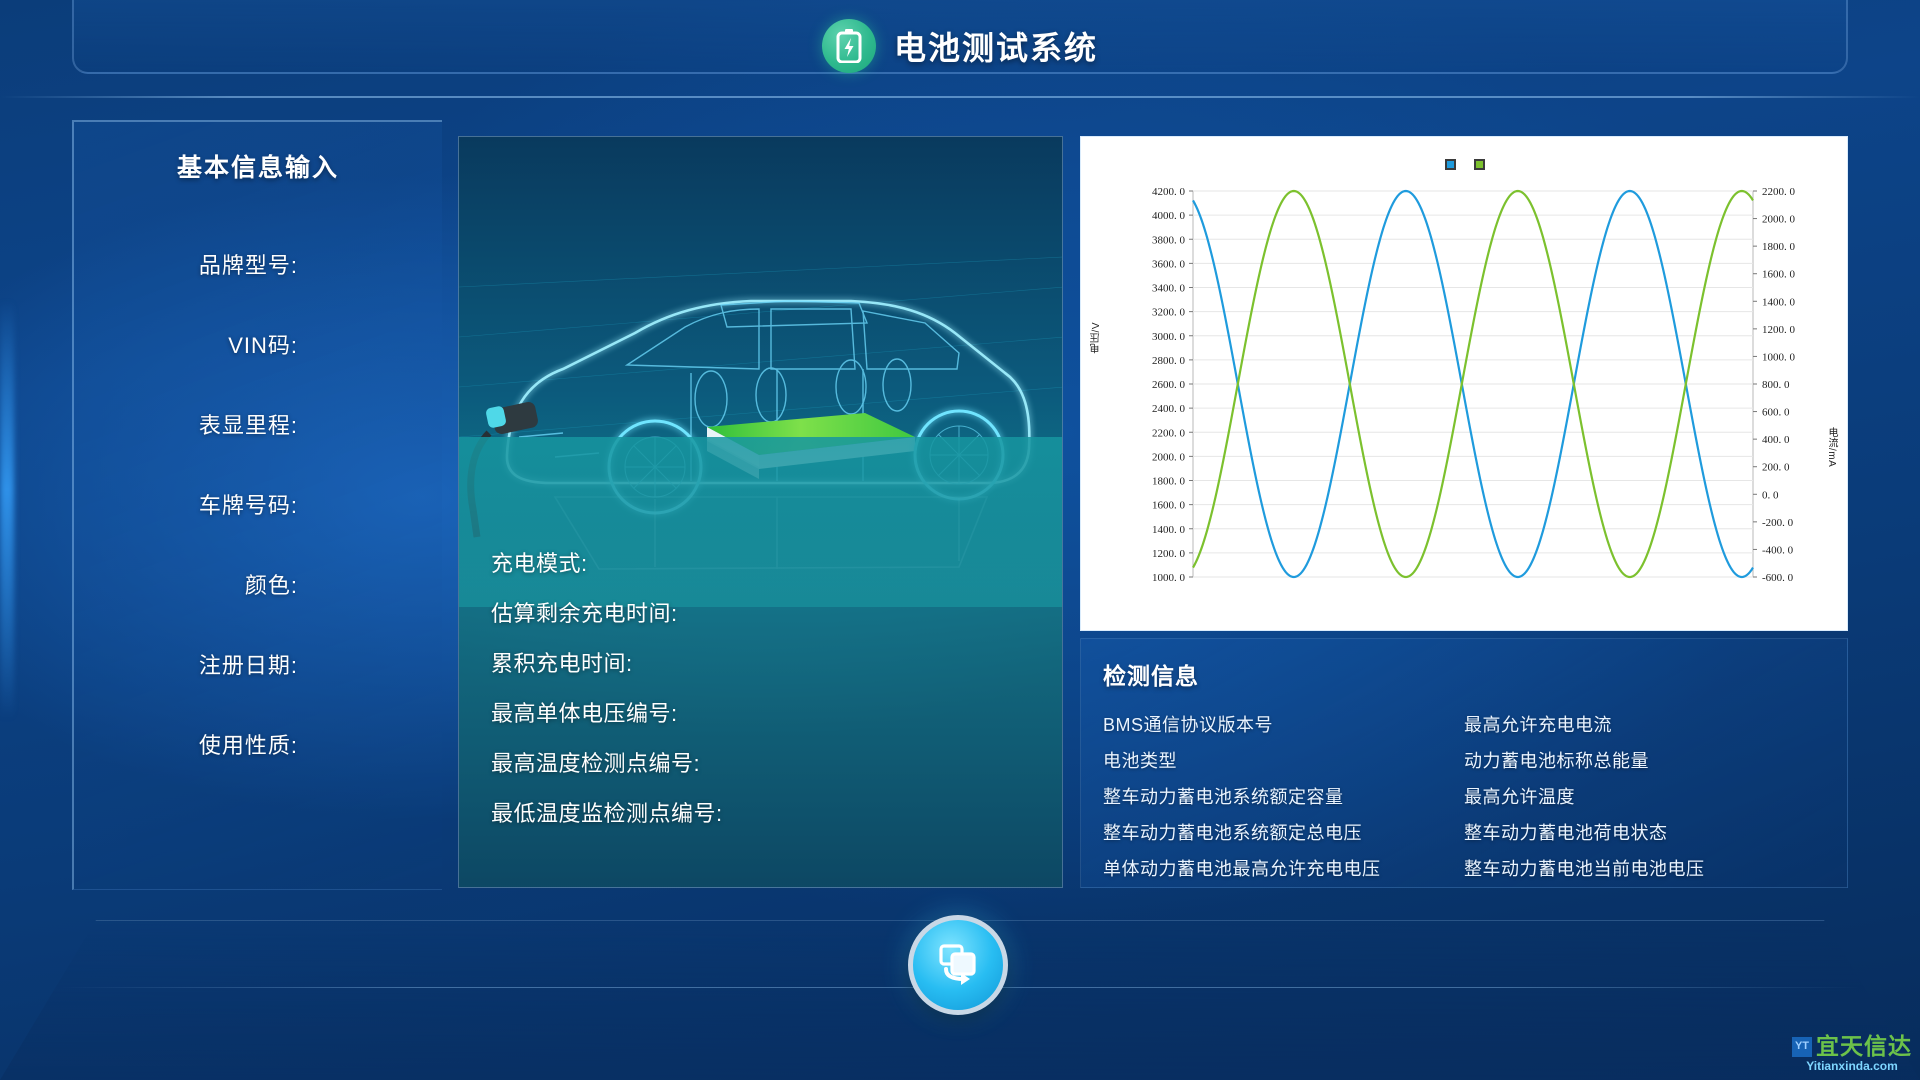 The width and height of the screenshot is (1920, 1080). I want to click on switch-window-icon, so click(958, 965).